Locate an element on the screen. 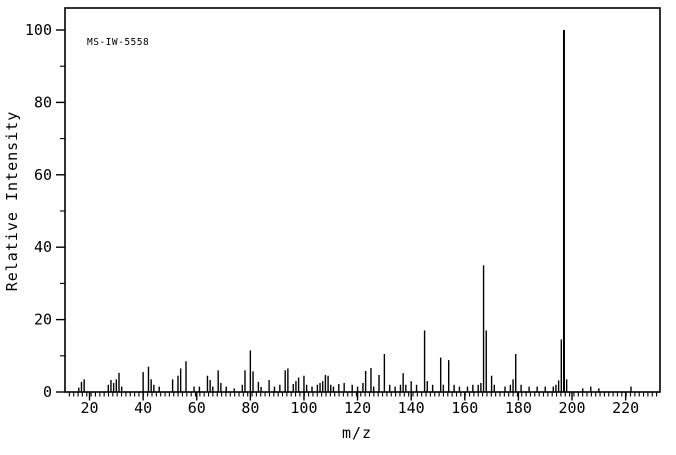 The image size is (676, 455). x-axis-label: m/z is located at coordinates (357, 433).